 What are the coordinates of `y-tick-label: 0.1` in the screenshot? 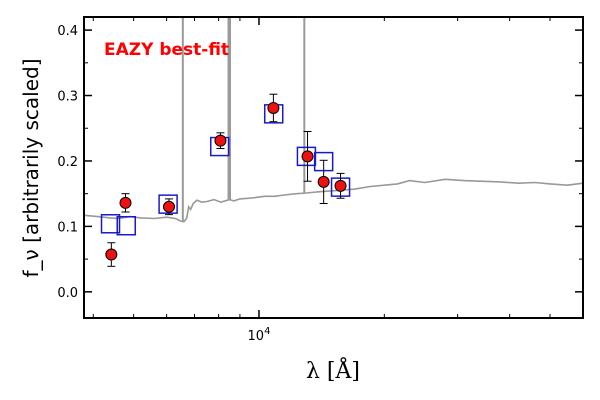 It's located at (67, 227).